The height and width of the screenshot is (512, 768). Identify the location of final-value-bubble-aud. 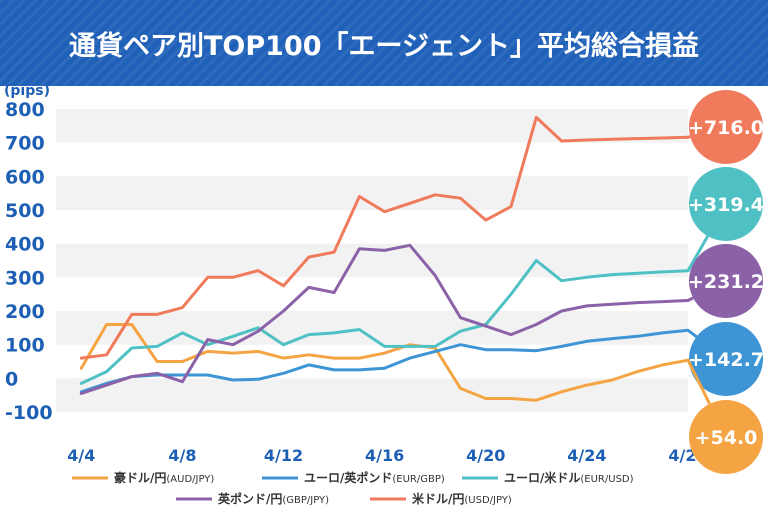
(726, 437).